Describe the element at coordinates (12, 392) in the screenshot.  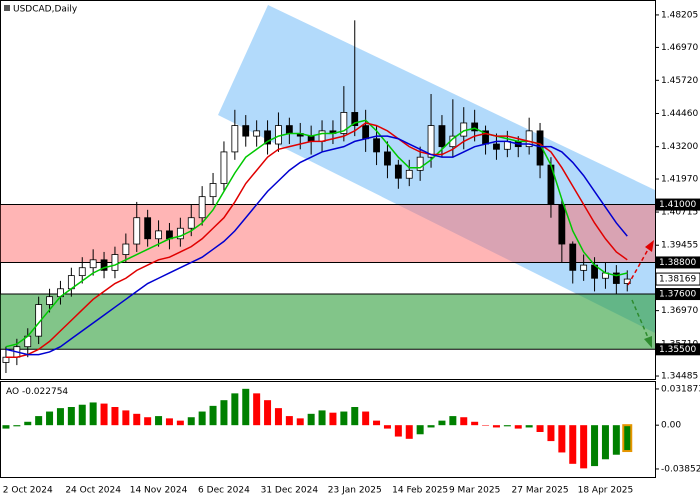
I see `ao-name: AO` at that location.